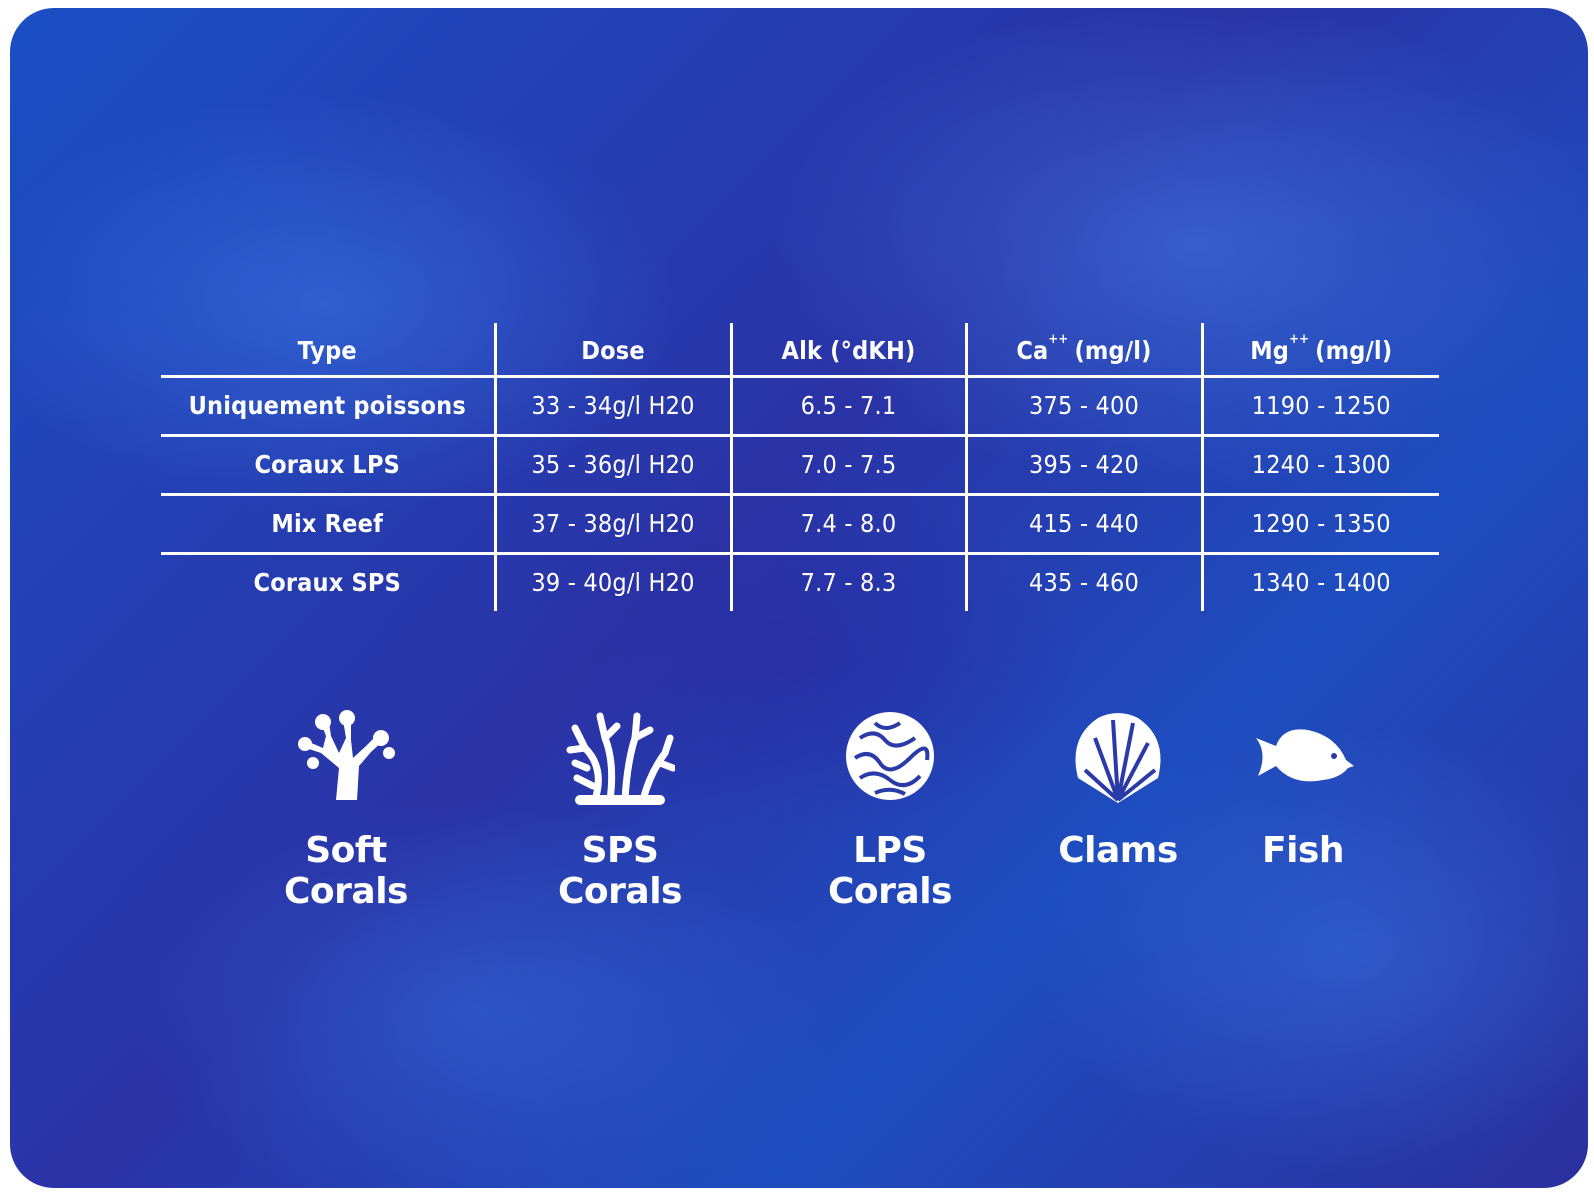 This screenshot has width=1594, height=1194. What do you see at coordinates (328, 524) in the screenshot?
I see `row-label: Mix Reef` at bounding box center [328, 524].